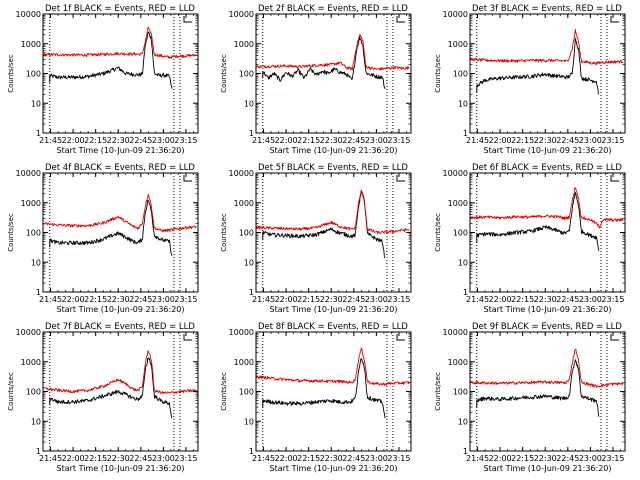 This screenshot has width=640, height=480. What do you see at coordinates (333, 327) in the screenshot?
I see `panel-title: Det 8f BLACK = Events, RED = LLD` at bounding box center [333, 327].